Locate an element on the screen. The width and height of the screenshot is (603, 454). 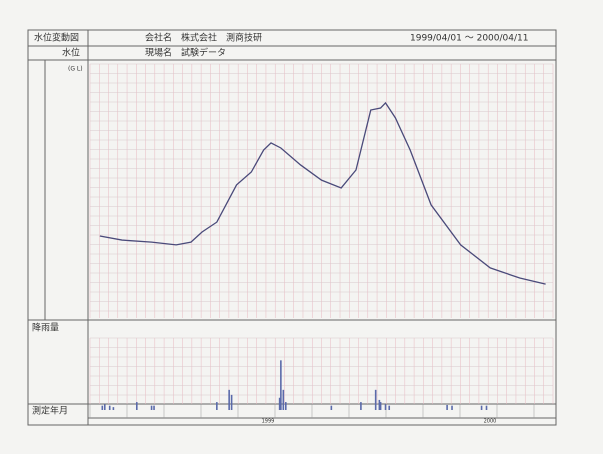
year-label: 2000 is located at coordinates (490, 422).